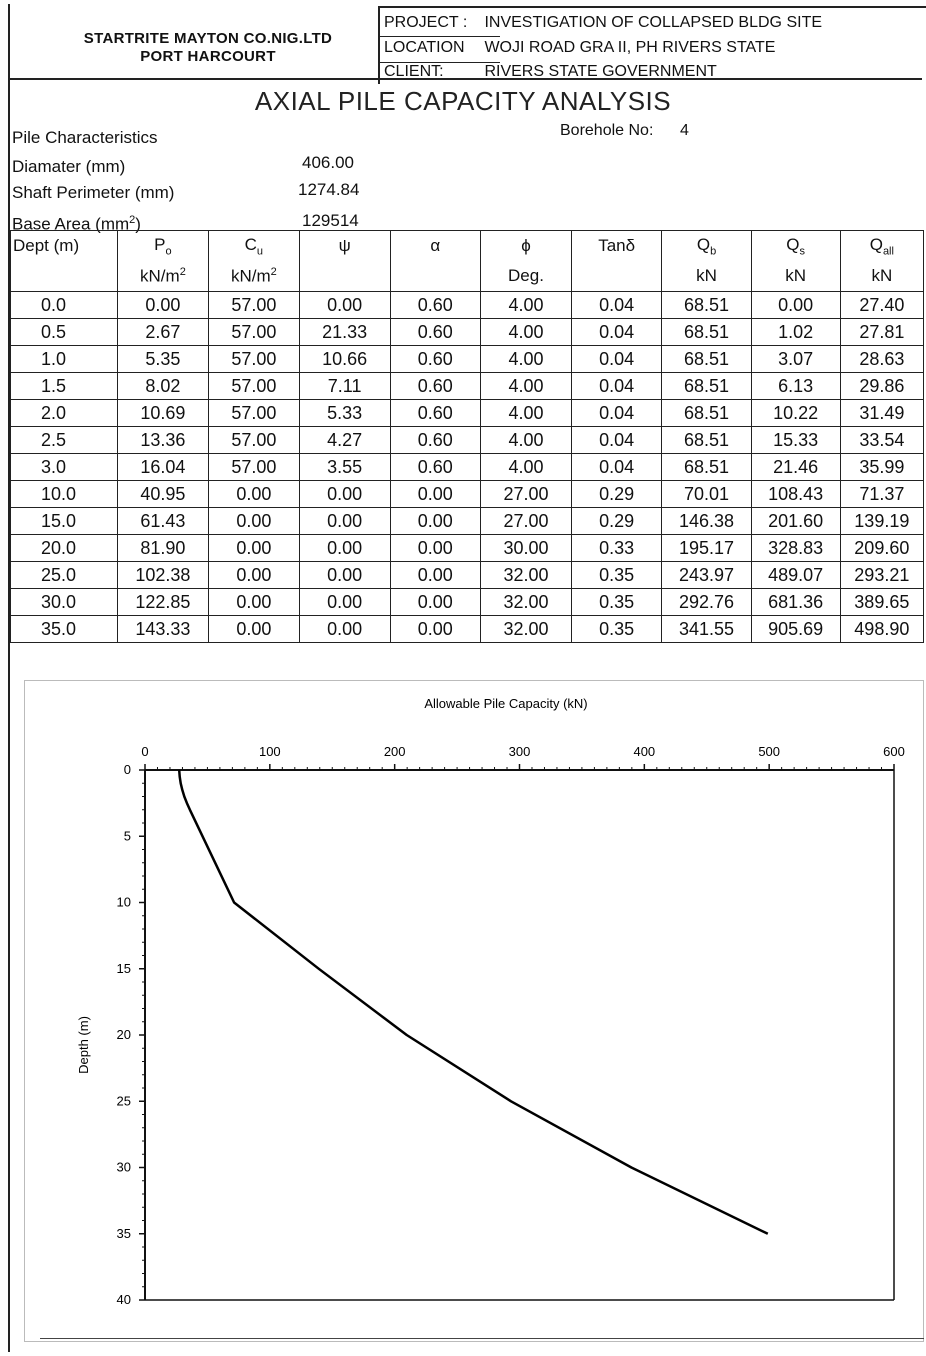  I want to click on borehole-value: 4, so click(684, 130).